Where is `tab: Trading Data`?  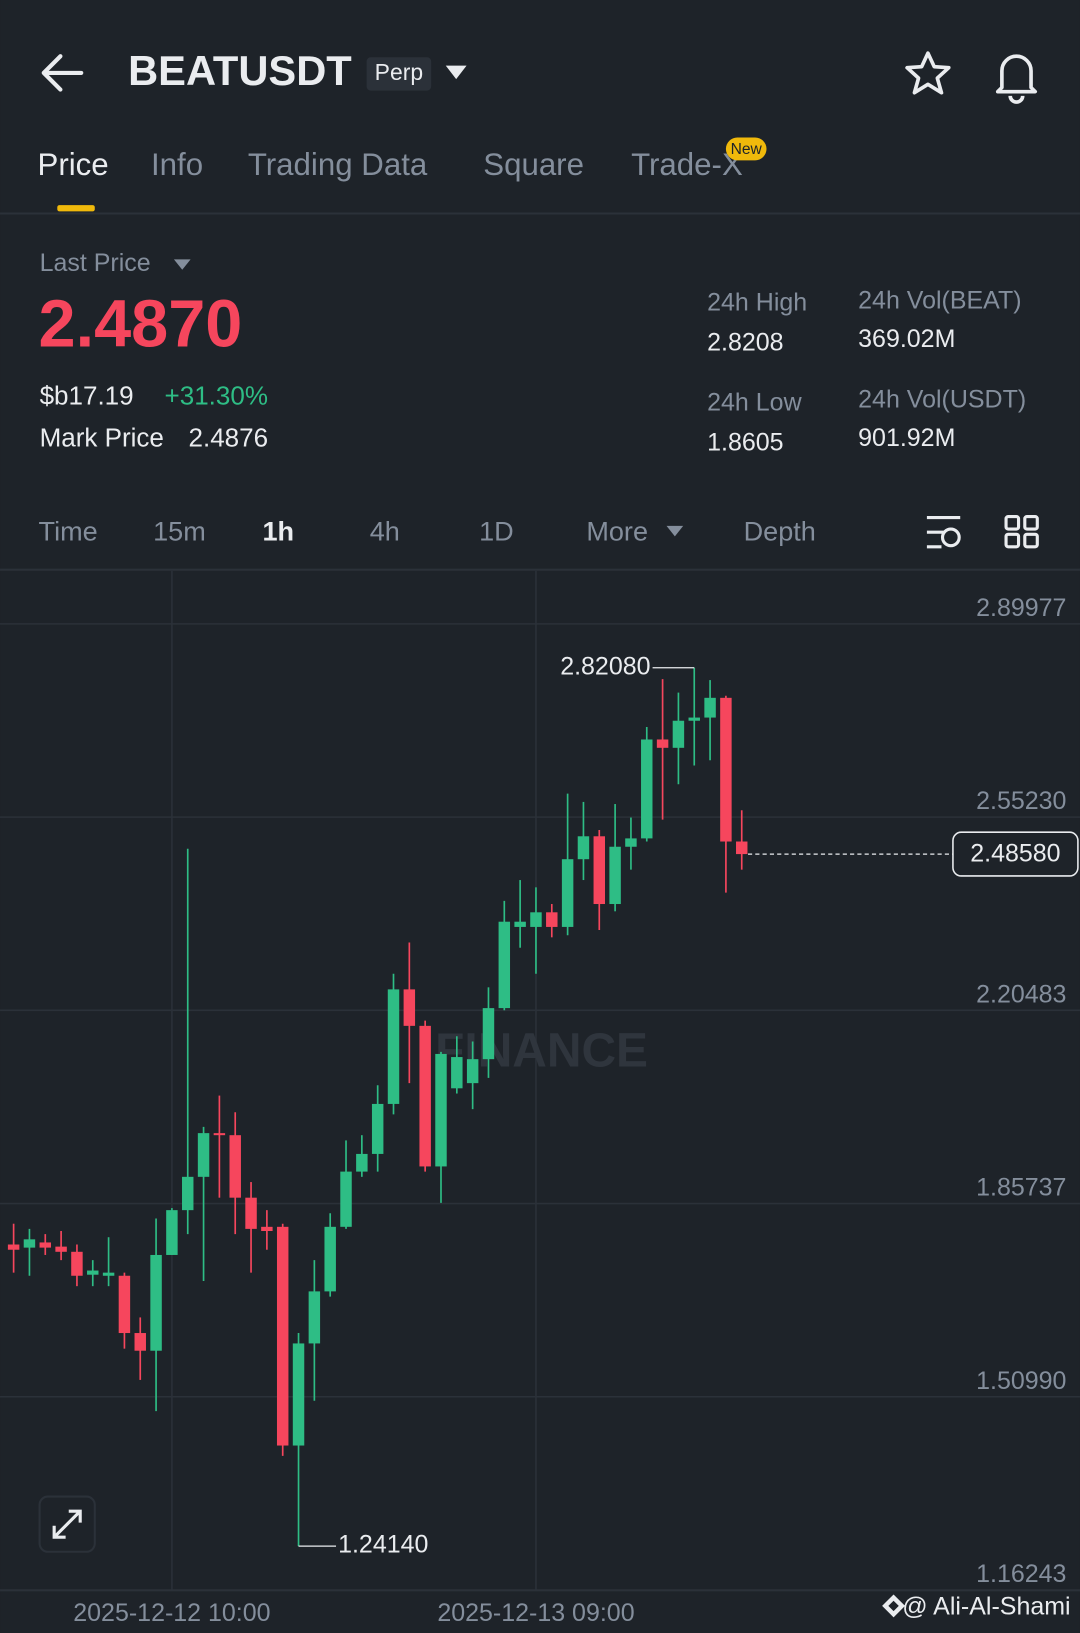 tab: Trading Data is located at coordinates (338, 164).